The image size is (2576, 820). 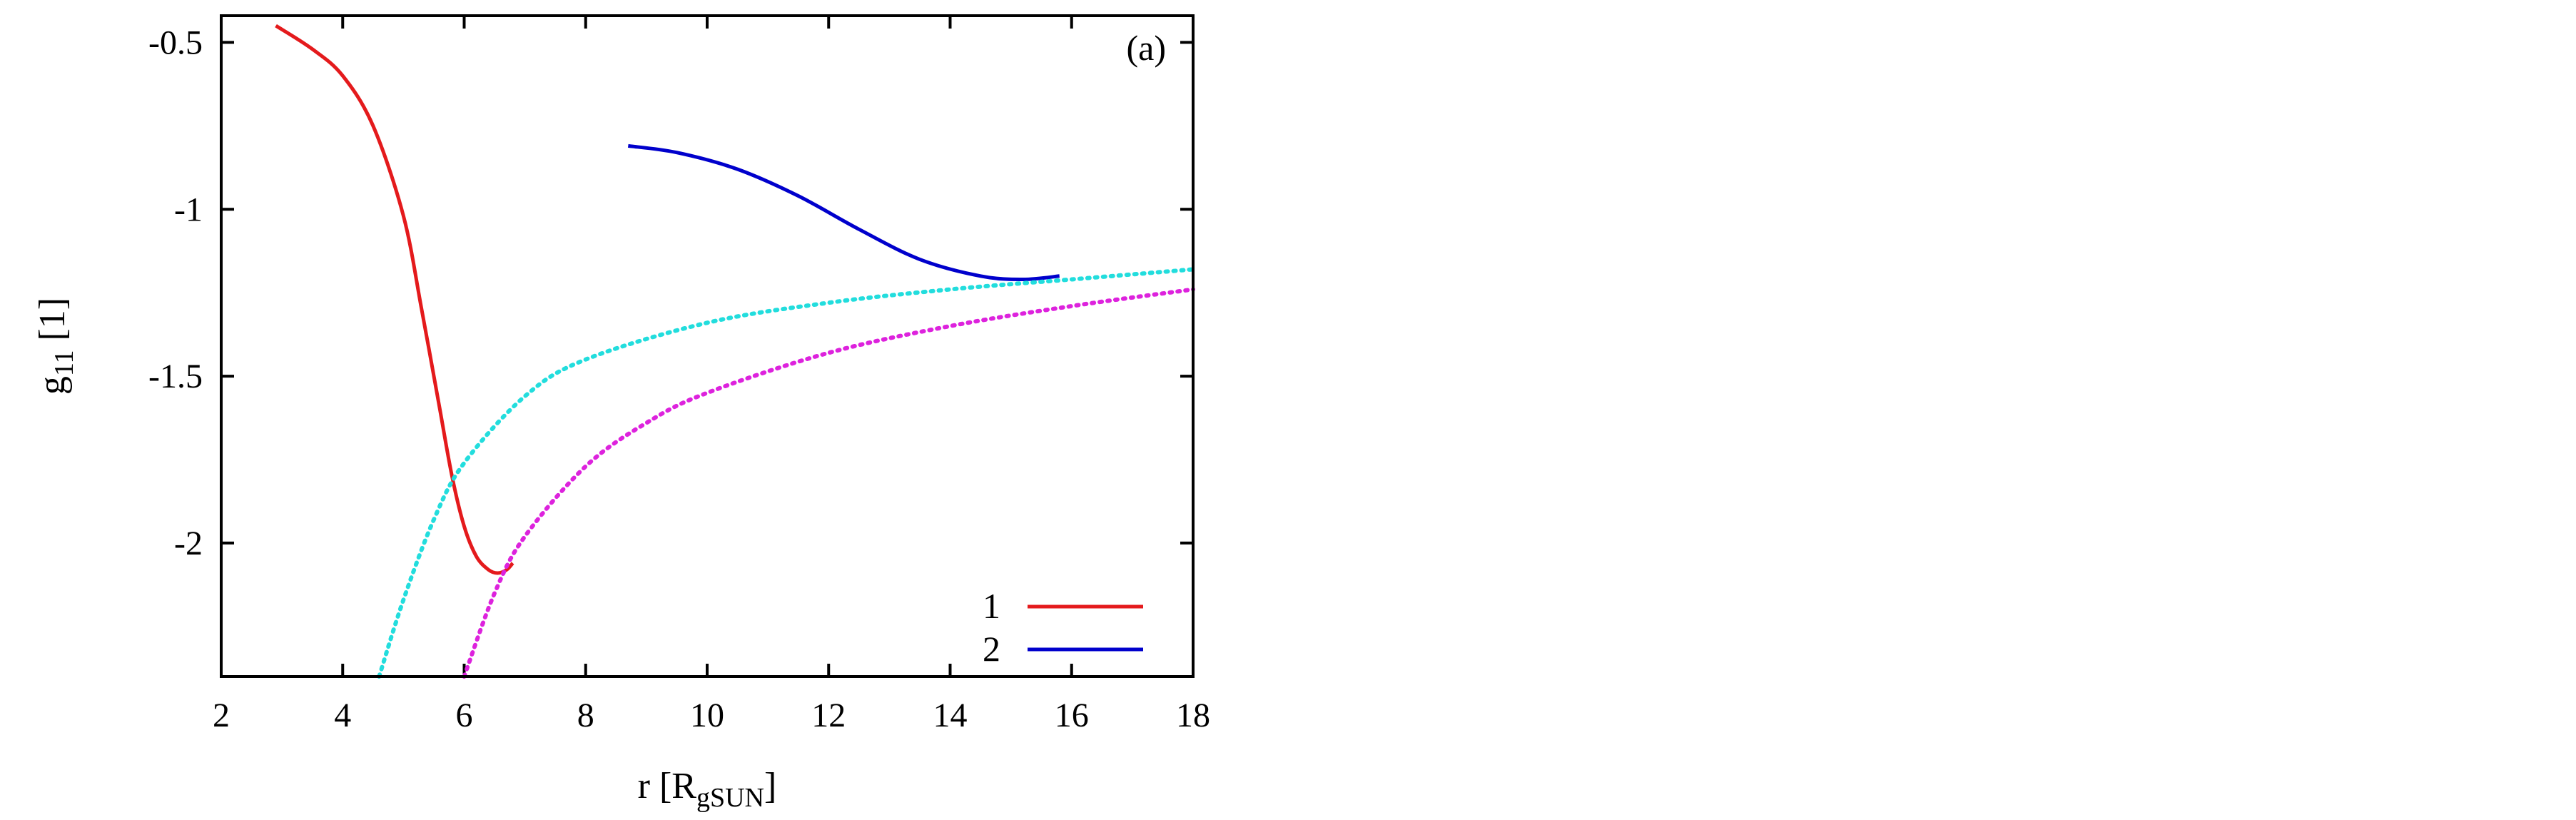 What do you see at coordinates (770, 786) in the screenshot?
I see `x-axis-label-unit: ]` at bounding box center [770, 786].